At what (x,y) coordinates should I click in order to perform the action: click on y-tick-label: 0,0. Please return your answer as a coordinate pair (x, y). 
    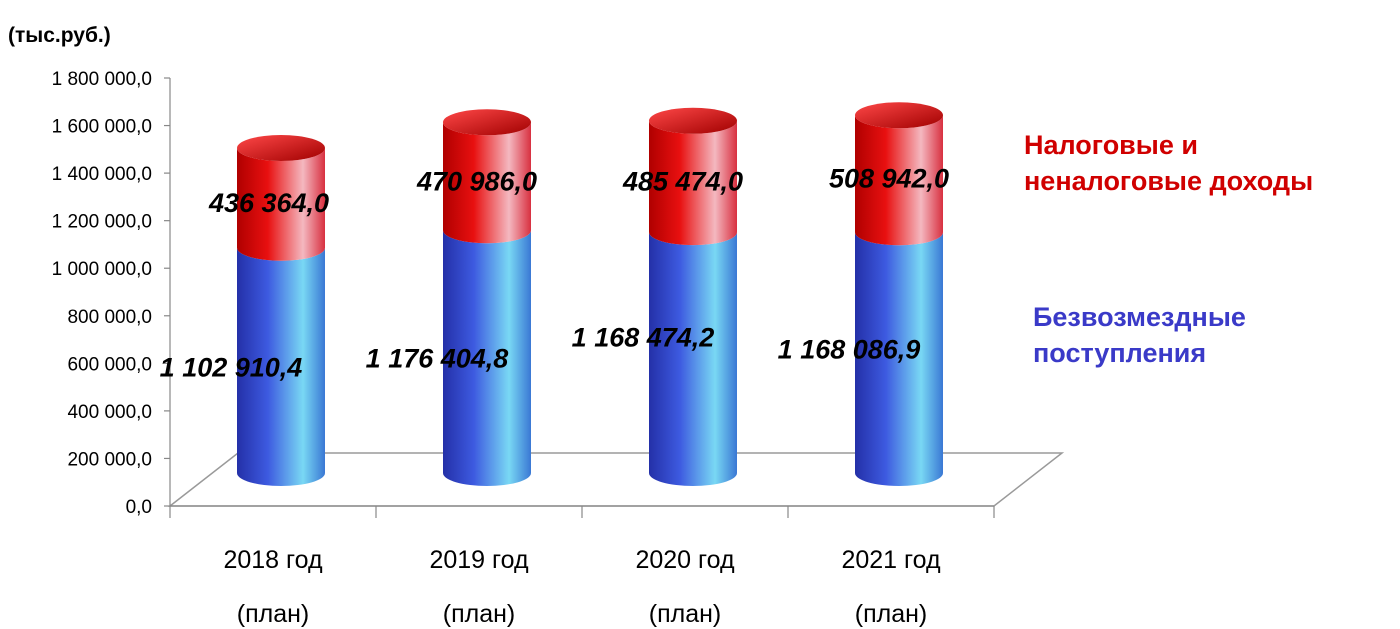
    Looking at the image, I should click on (139, 507).